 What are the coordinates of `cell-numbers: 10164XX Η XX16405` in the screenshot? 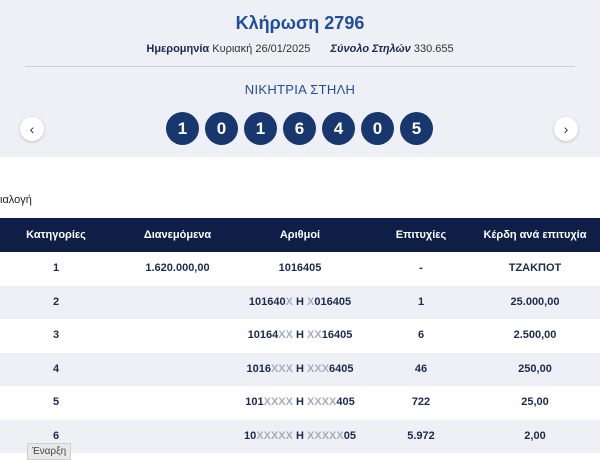 It's located at (300, 335).